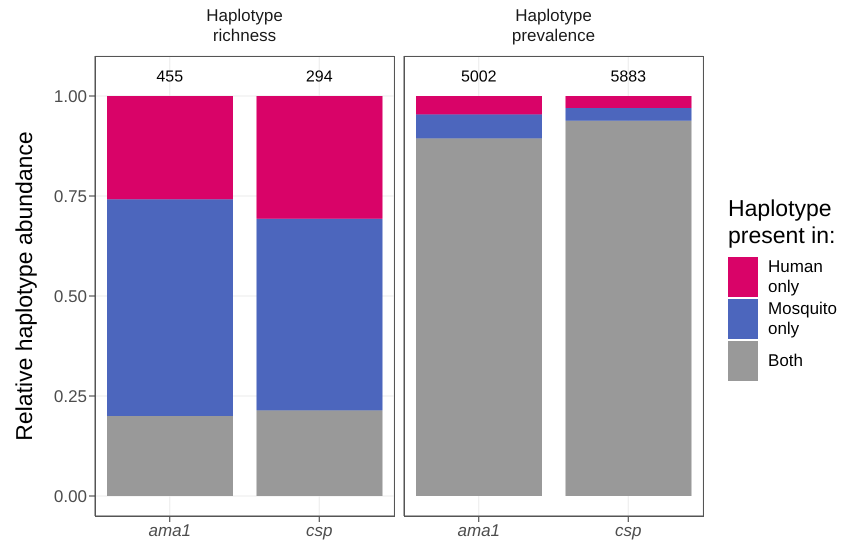 Image resolution: width=860 pixels, height=546 pixels. Describe the element at coordinates (319, 77) in the screenshot. I see `annotation: 294` at that location.